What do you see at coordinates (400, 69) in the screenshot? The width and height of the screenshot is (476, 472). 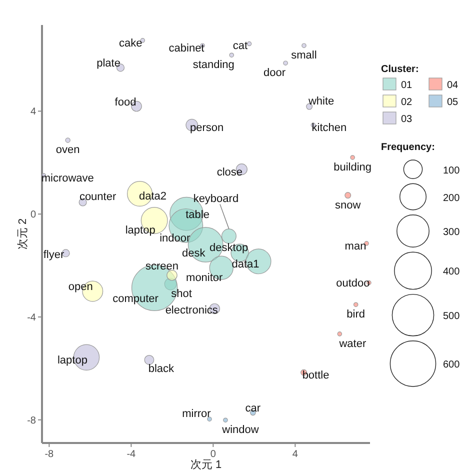 I see `legend-title: Cluster:` at bounding box center [400, 69].